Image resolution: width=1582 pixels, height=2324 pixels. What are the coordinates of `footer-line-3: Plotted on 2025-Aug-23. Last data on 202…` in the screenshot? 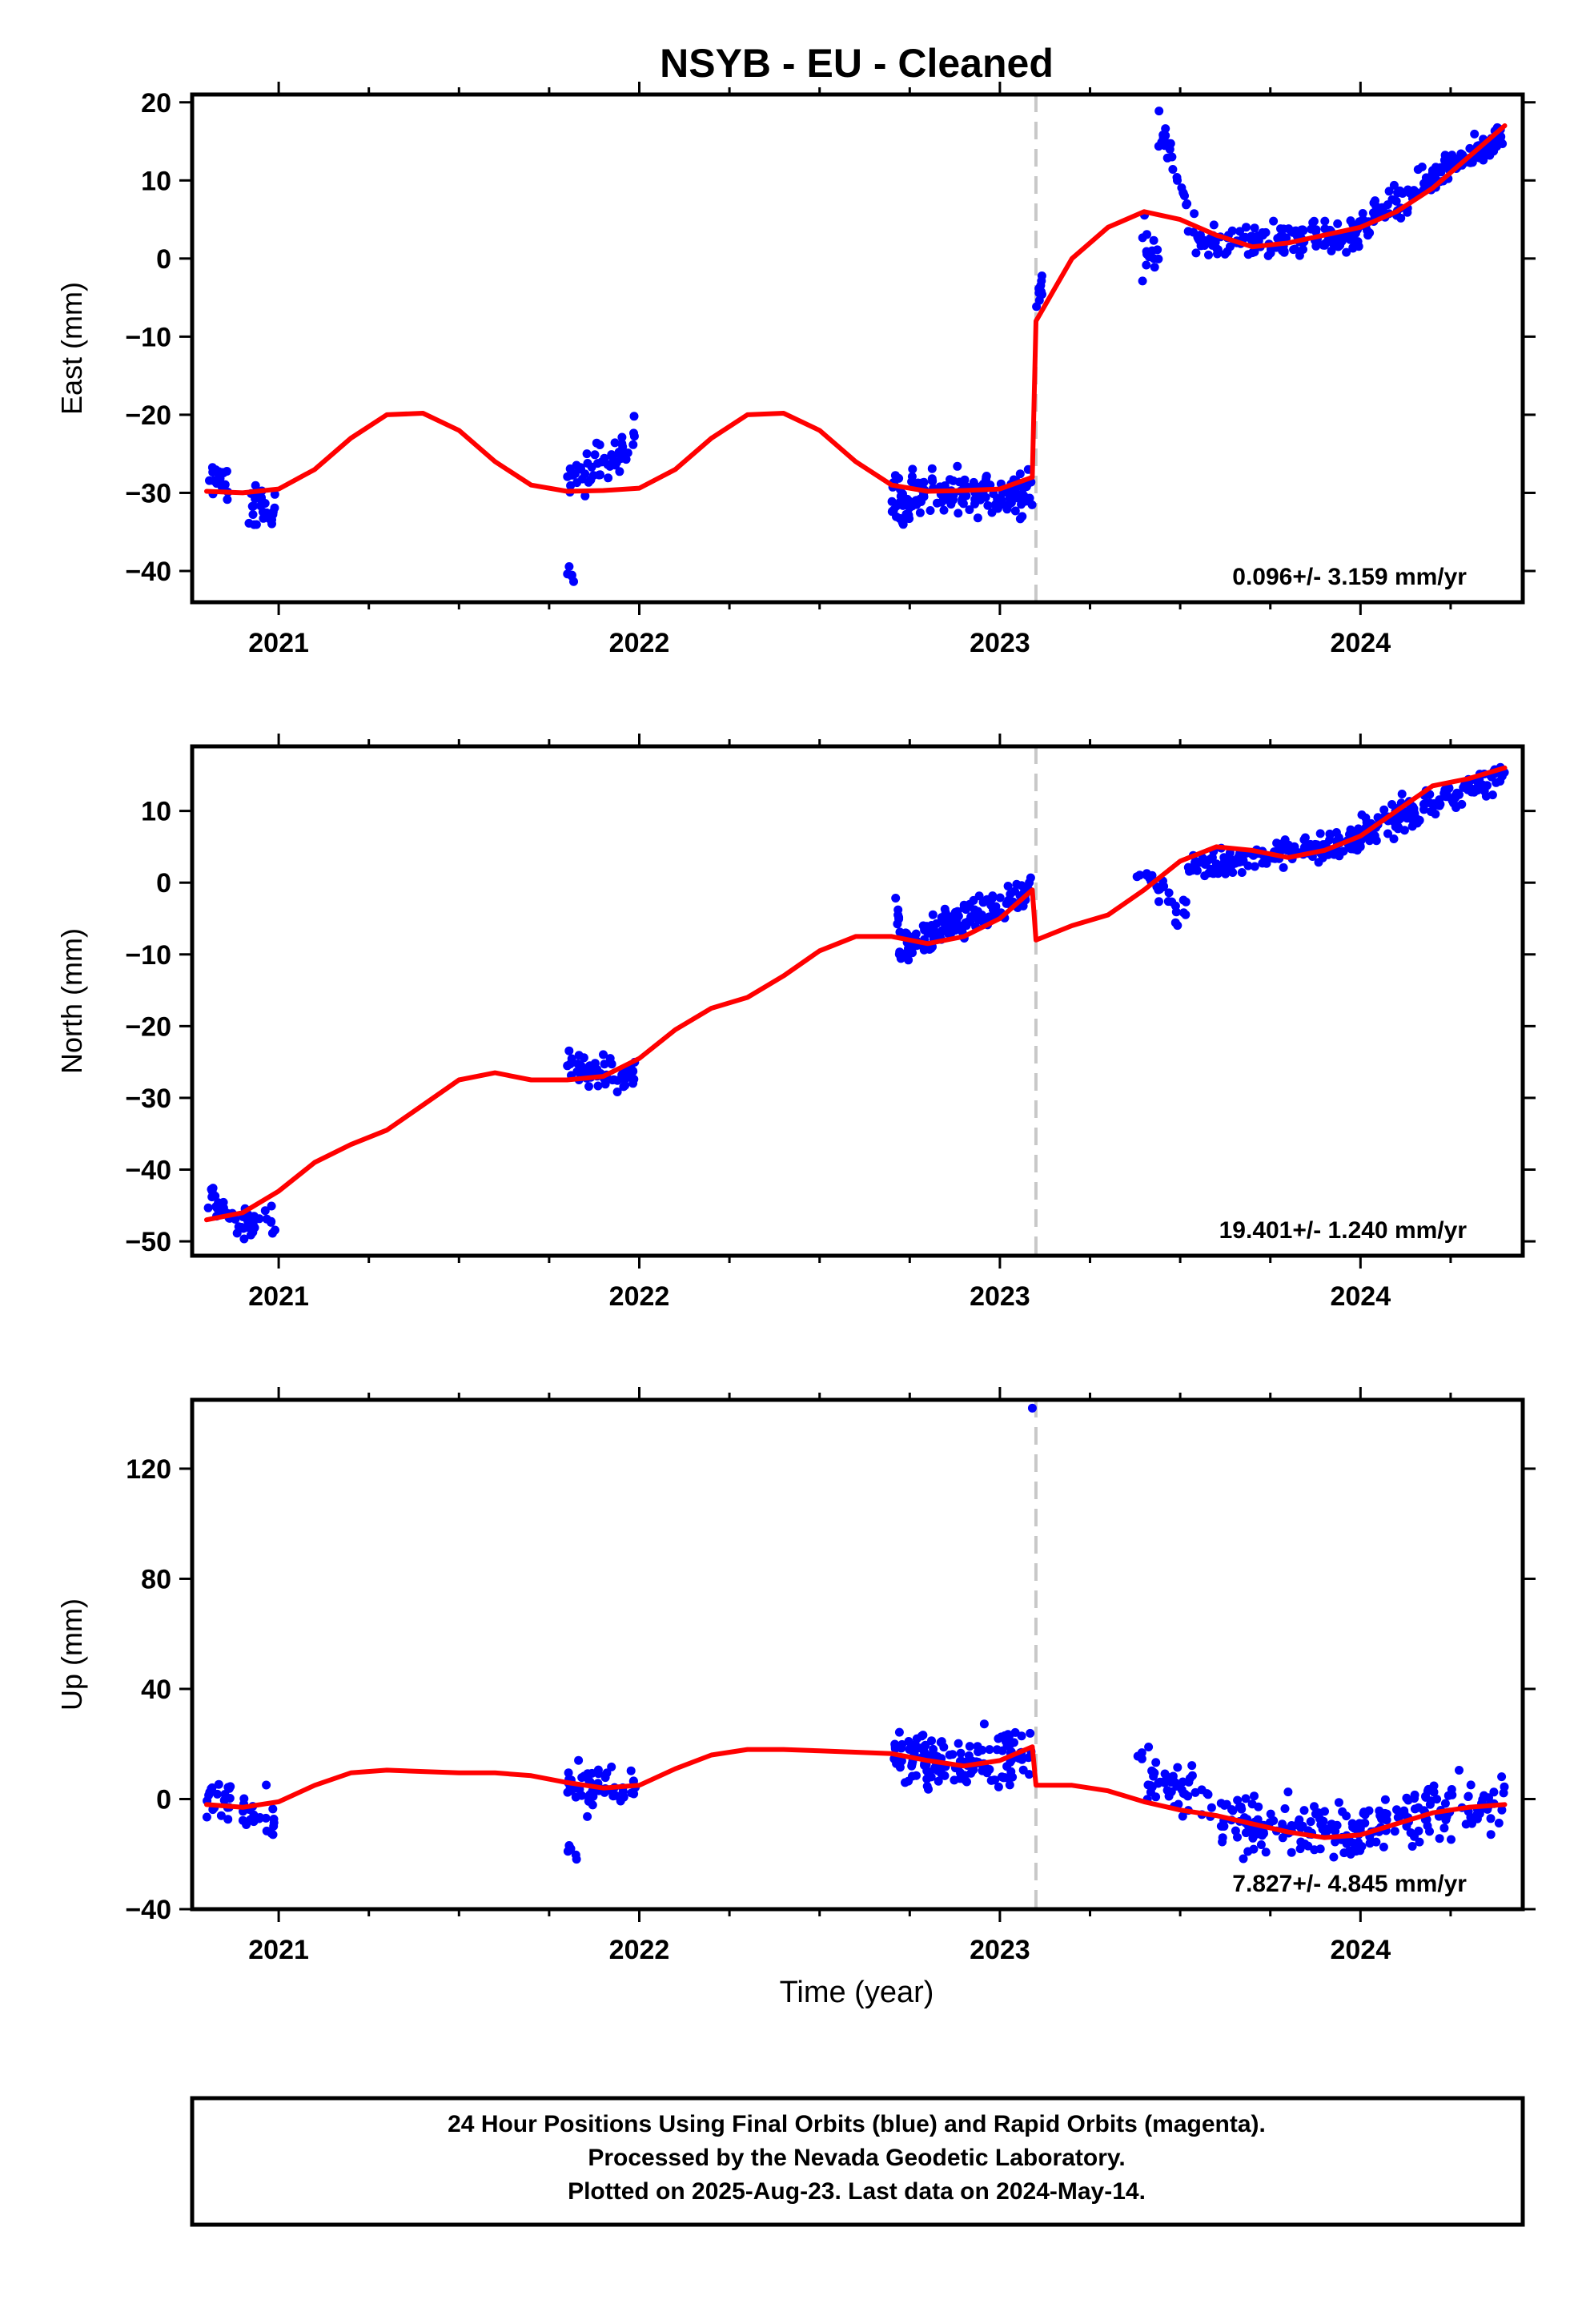 It's located at (857, 2191).